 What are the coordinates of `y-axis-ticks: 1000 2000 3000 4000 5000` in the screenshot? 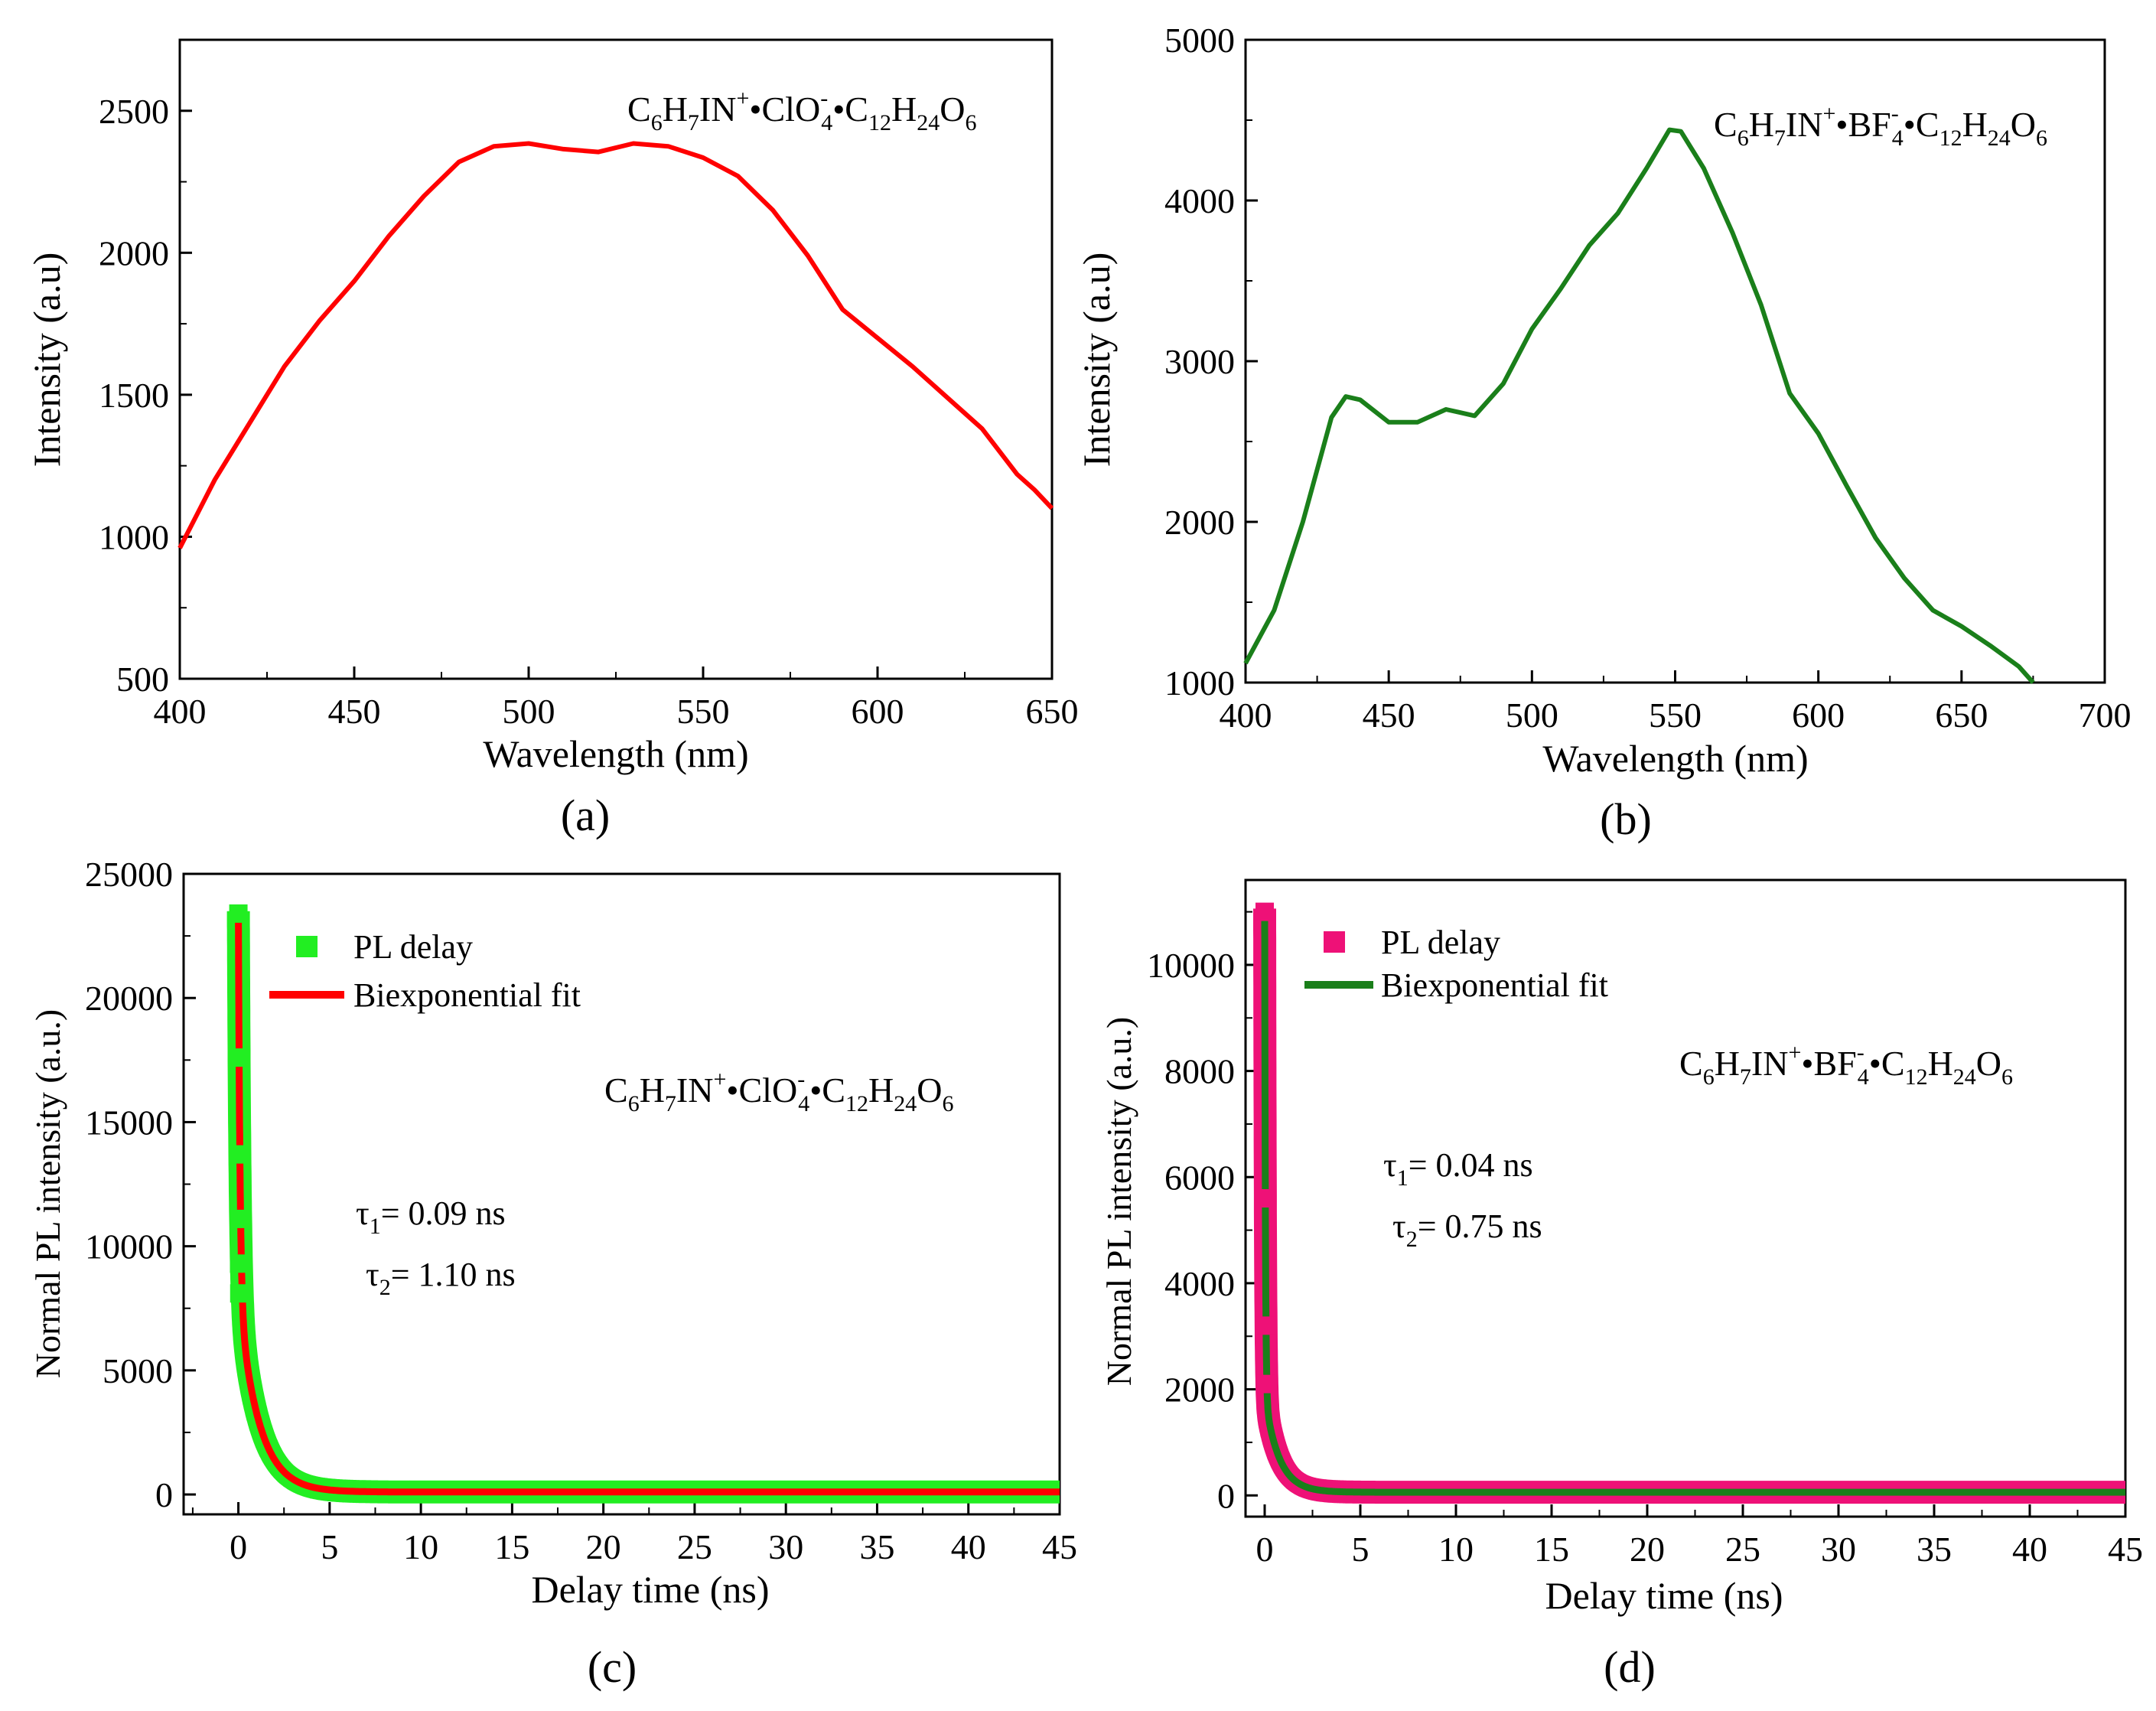 It's located at (1211, 362).